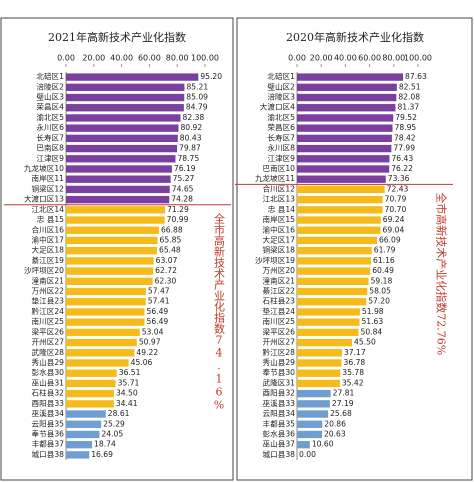 The width and height of the screenshot is (474, 482). I want to click on x-tick-label: 100.00, so click(418, 58).